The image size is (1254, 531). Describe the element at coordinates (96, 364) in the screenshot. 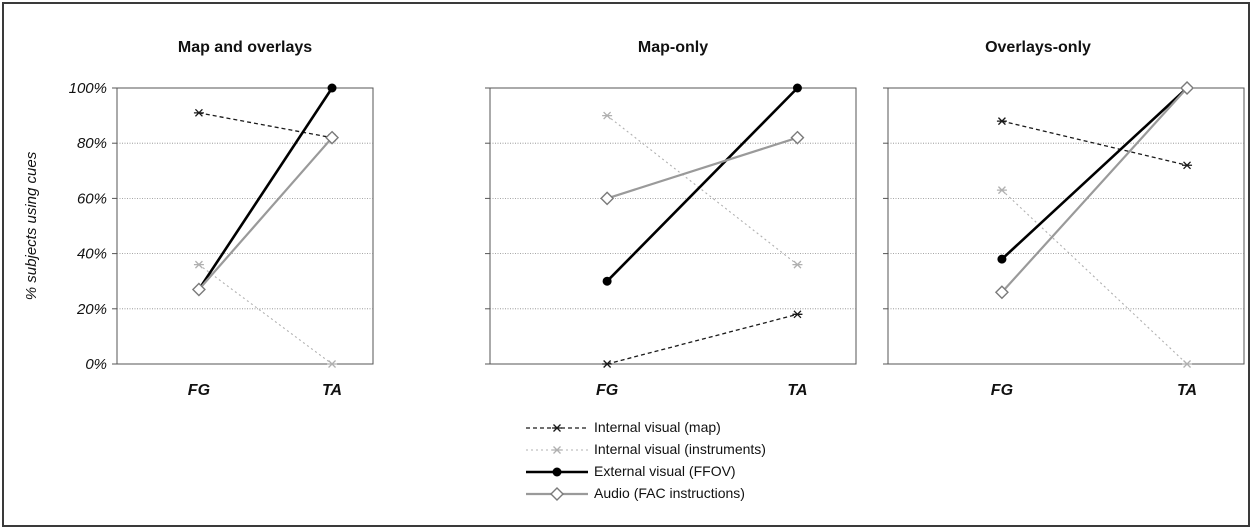

I see `y-tick-label: 0%` at that location.